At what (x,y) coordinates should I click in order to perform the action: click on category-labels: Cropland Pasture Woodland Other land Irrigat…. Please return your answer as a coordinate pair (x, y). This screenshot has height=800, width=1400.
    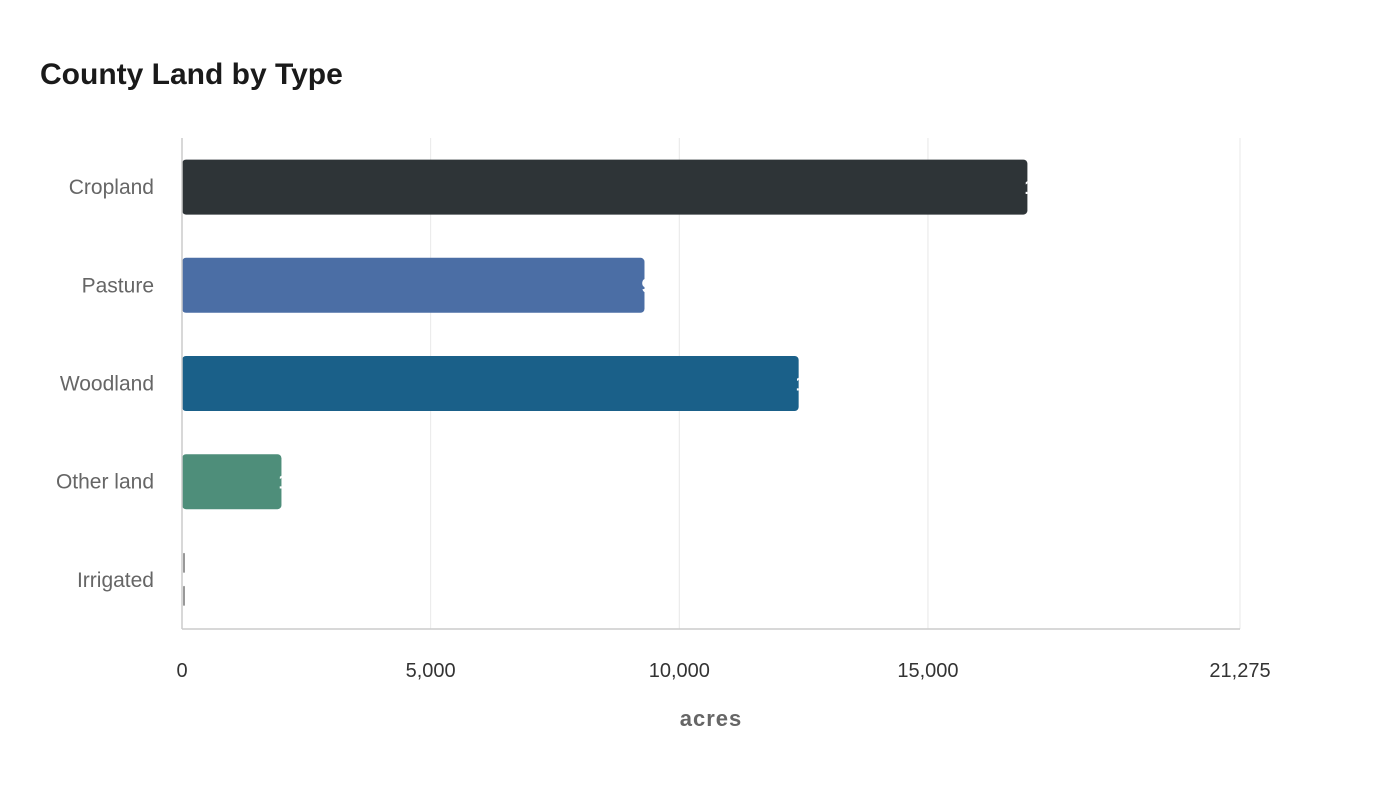
    Looking at the image, I should click on (105, 384).